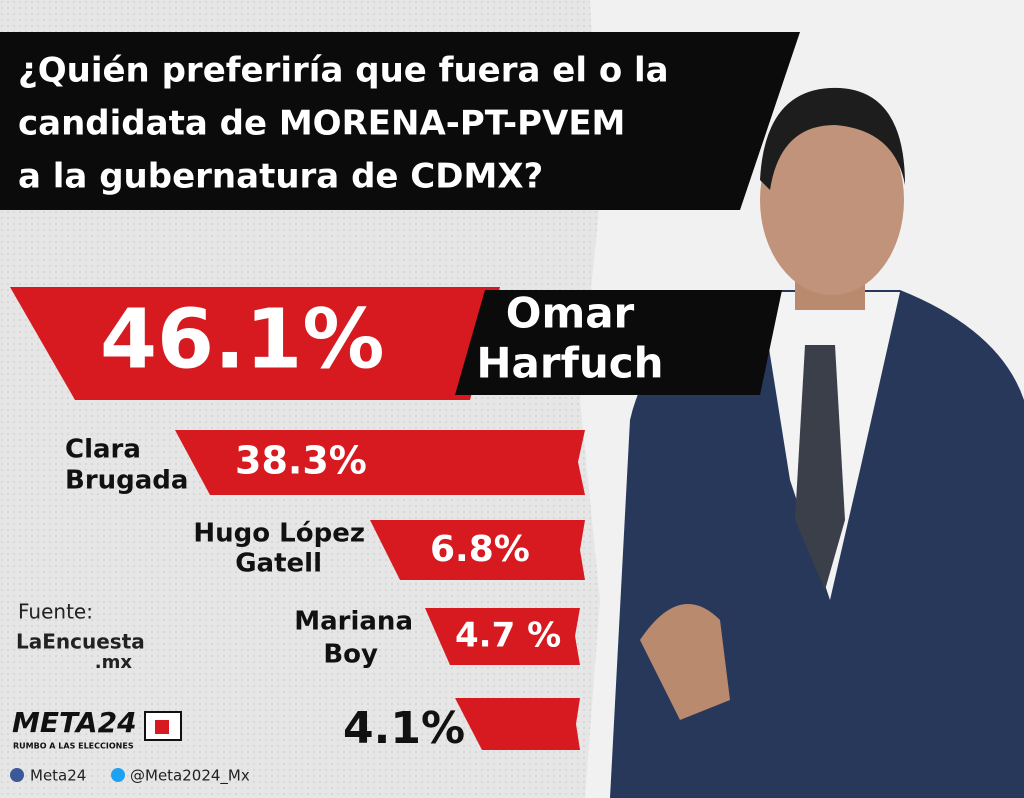 The height and width of the screenshot is (798, 1024). I want to click on result-name: Omar, so click(570, 313).